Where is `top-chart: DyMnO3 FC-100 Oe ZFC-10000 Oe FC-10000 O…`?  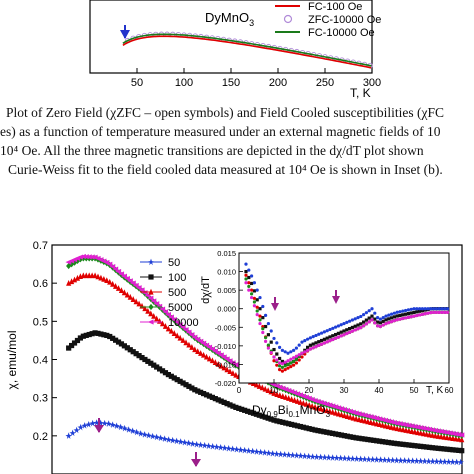 top-chart: DyMnO3 FC-100 Oe ZFC-10000 Oe FC-10000 O… is located at coordinates (235, 50).